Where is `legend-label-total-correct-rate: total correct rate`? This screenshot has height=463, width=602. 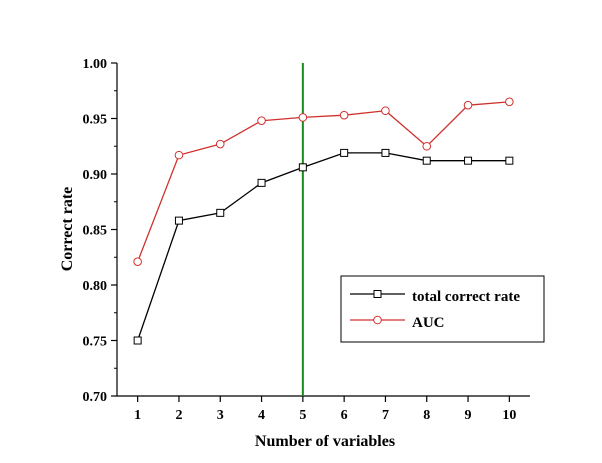 legend-label-total-correct-rate: total correct rate is located at coordinates (466, 297).